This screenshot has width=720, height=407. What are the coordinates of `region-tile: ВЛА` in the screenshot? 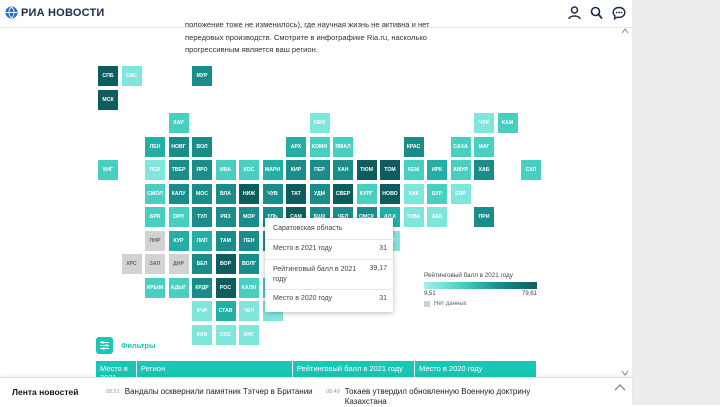 It's located at (225, 193).